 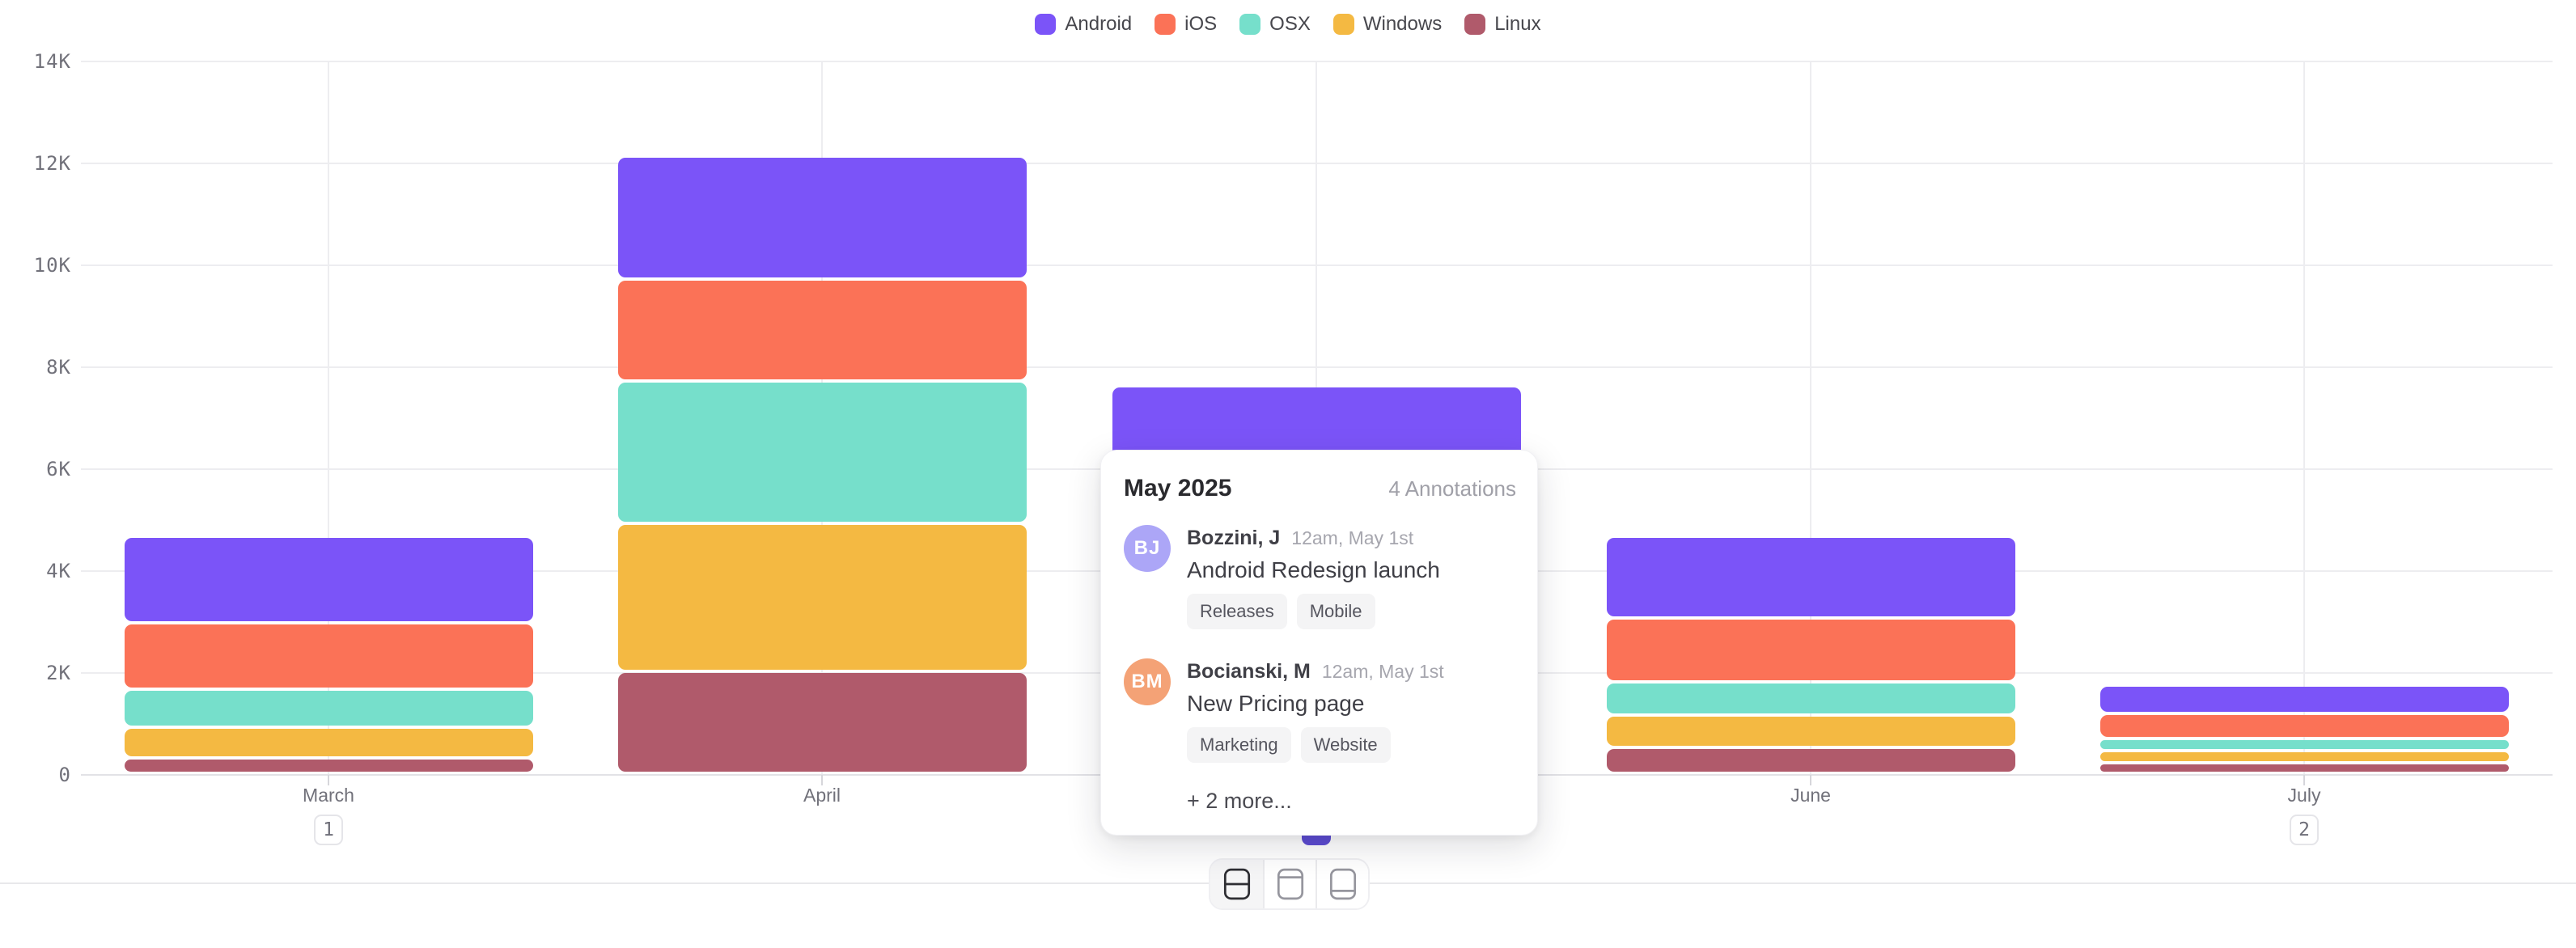 What do you see at coordinates (1237, 612) in the screenshot?
I see `annotation-tag: Releases` at bounding box center [1237, 612].